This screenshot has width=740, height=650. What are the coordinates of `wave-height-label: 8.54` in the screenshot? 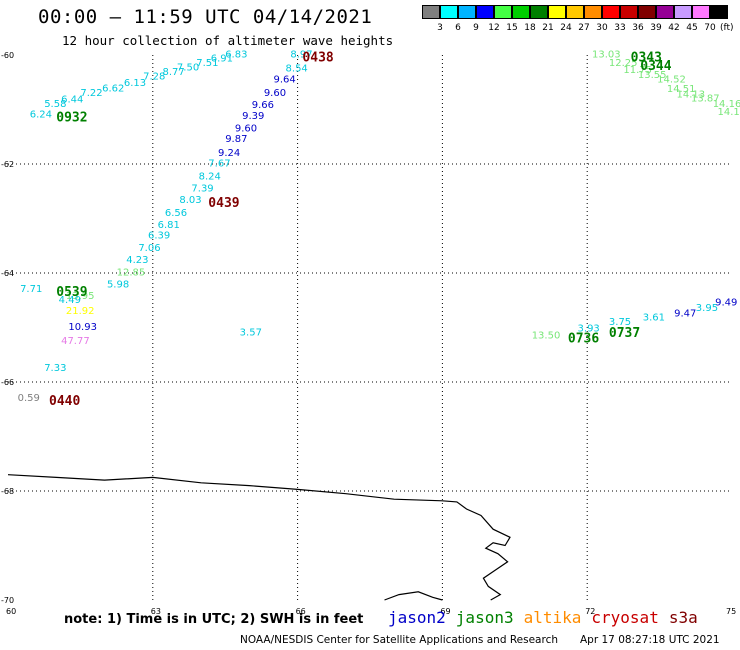 It's located at (297, 68).